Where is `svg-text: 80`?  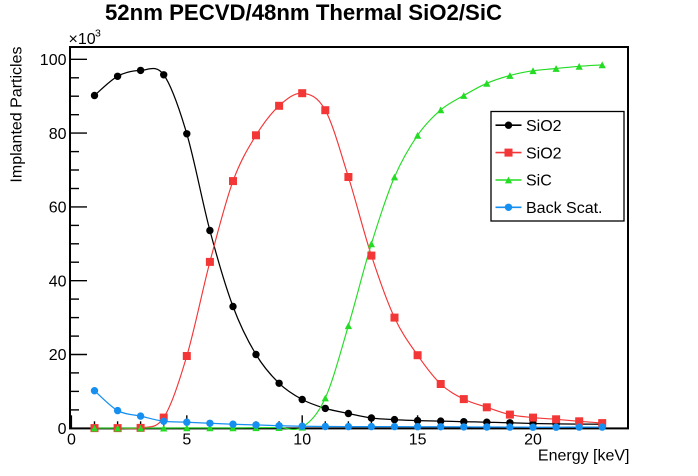
svg-text: 80 is located at coordinates (58, 134).